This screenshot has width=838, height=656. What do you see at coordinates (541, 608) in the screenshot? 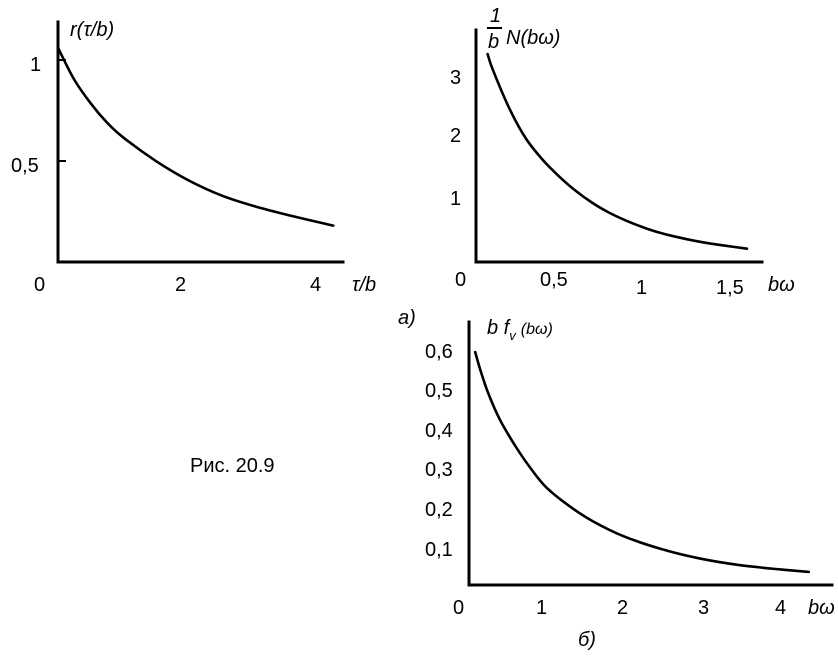
I see `chart3-x-tick-label-1: 1` at bounding box center [541, 608].